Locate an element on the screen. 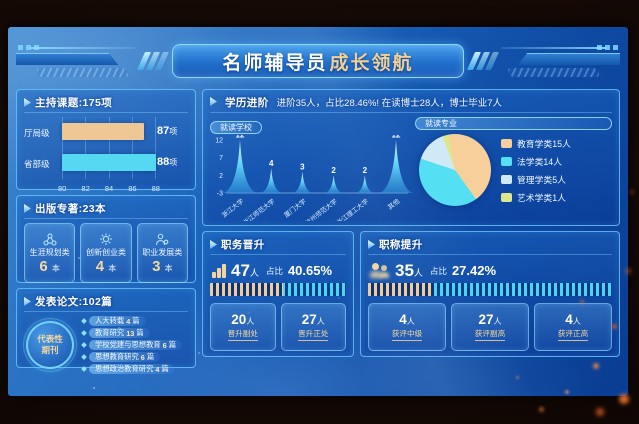  header-decoration-right is located at coordinates (560, 61).